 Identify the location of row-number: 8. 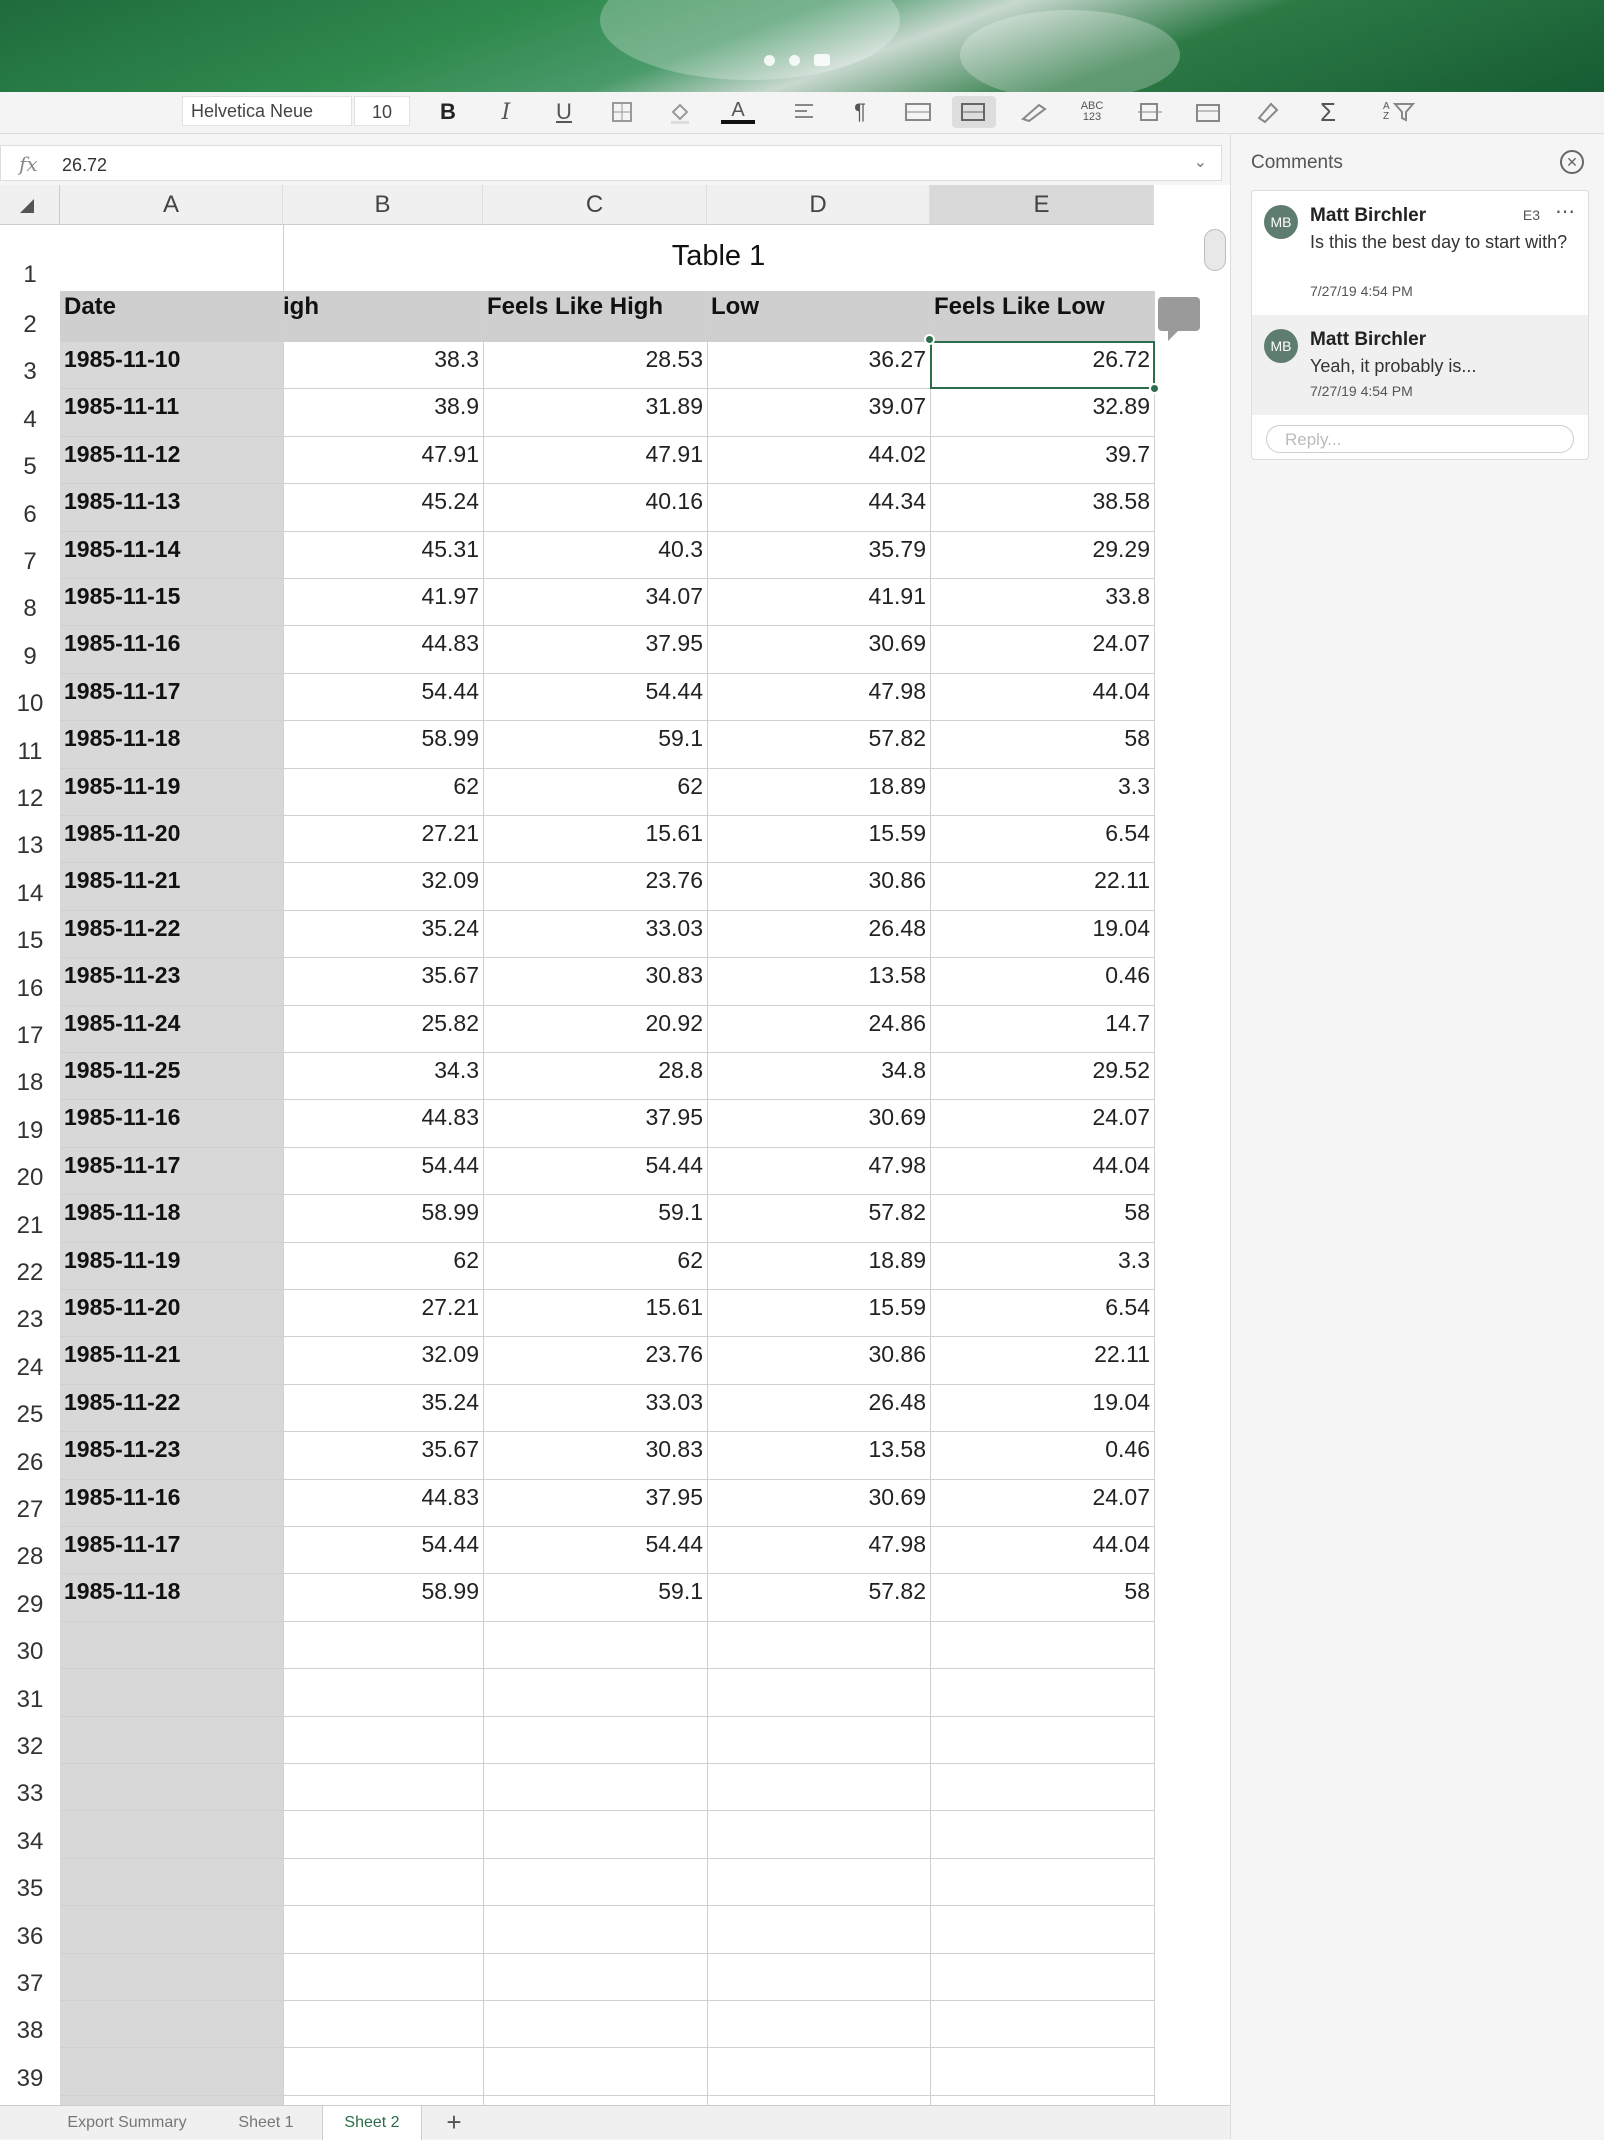
(30, 609).